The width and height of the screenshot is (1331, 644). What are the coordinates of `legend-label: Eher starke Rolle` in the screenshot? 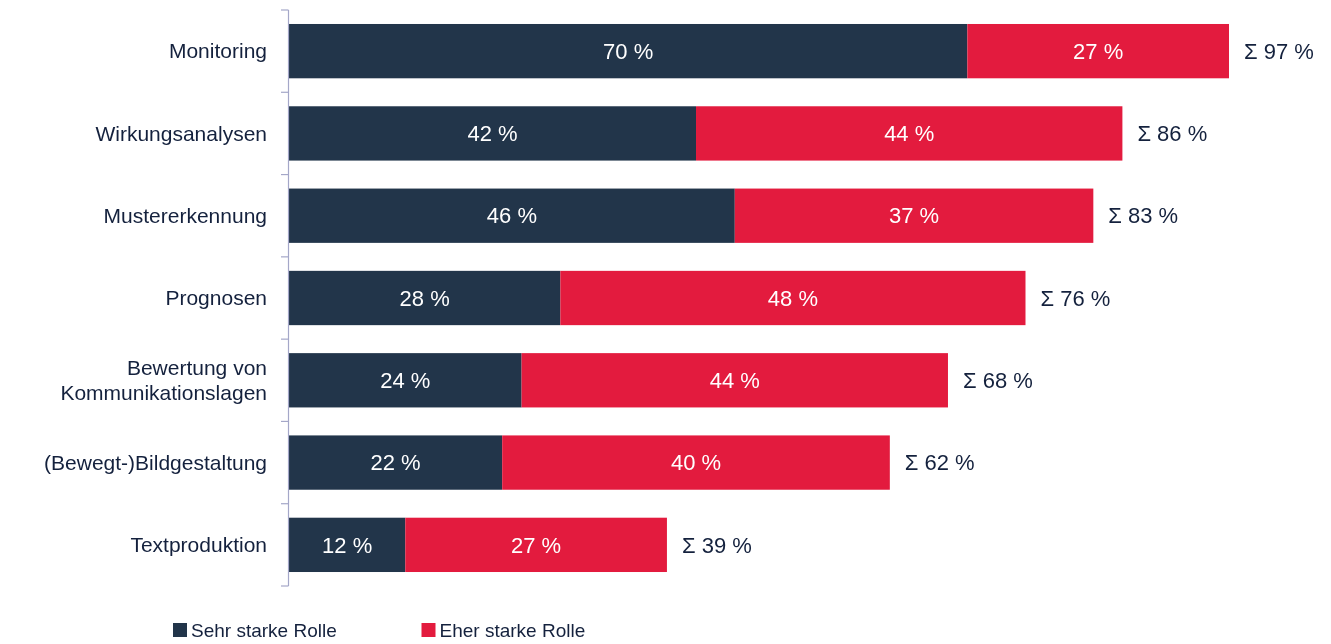 It's located at (512, 630).